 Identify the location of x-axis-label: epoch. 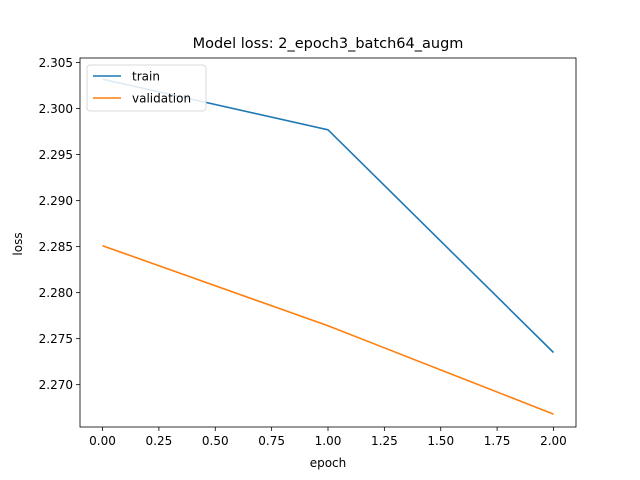
(328, 463).